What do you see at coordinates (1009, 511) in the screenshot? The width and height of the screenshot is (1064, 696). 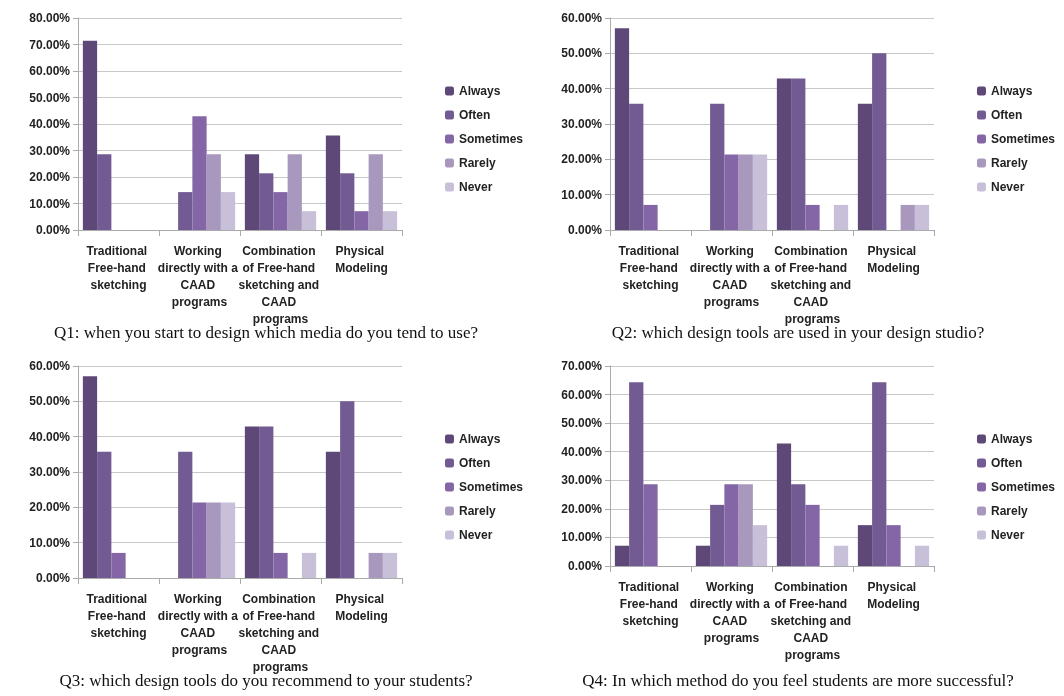 I see `legend-label: Rarely` at bounding box center [1009, 511].